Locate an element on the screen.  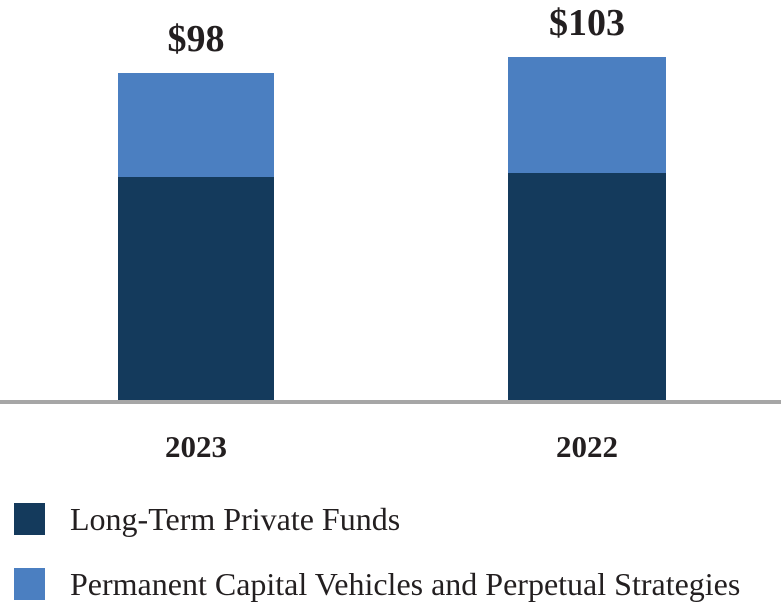
x-axis-label-2022: 2022 is located at coordinates (587, 446).